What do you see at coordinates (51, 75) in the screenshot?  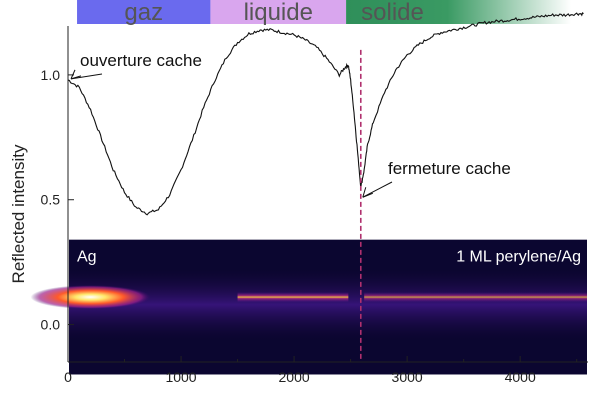 I see `y-tick-label: 1.0` at bounding box center [51, 75].